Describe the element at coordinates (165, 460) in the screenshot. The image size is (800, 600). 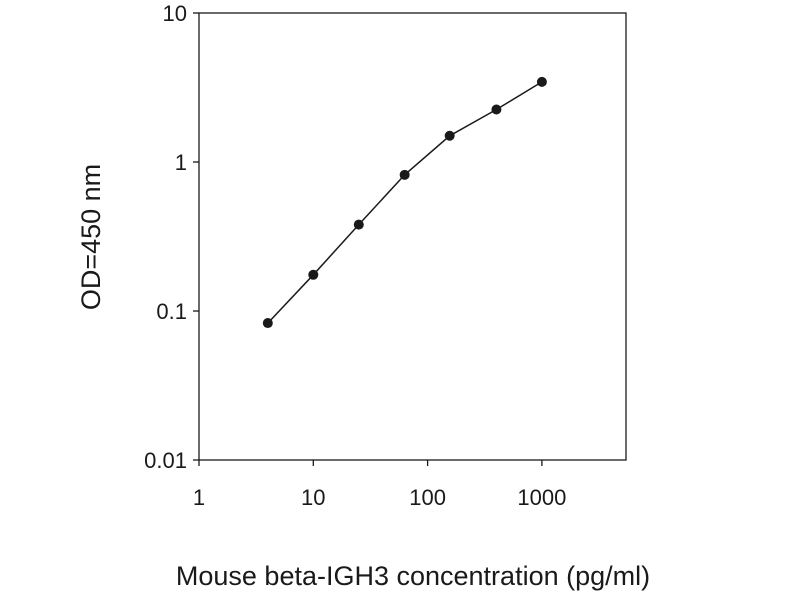
I see `y-tick-label: 0.01` at that location.